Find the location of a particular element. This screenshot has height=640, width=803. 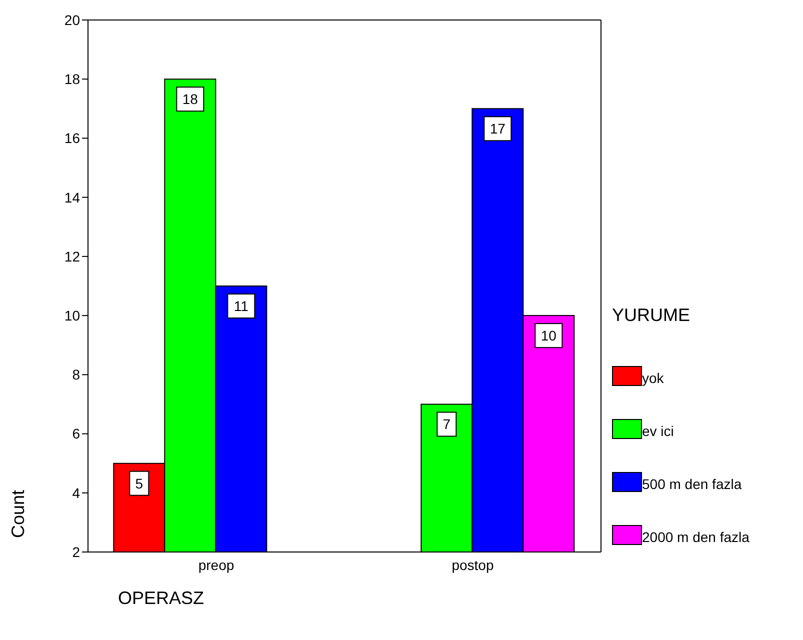

x-tick-label: postop is located at coordinates (473, 564).